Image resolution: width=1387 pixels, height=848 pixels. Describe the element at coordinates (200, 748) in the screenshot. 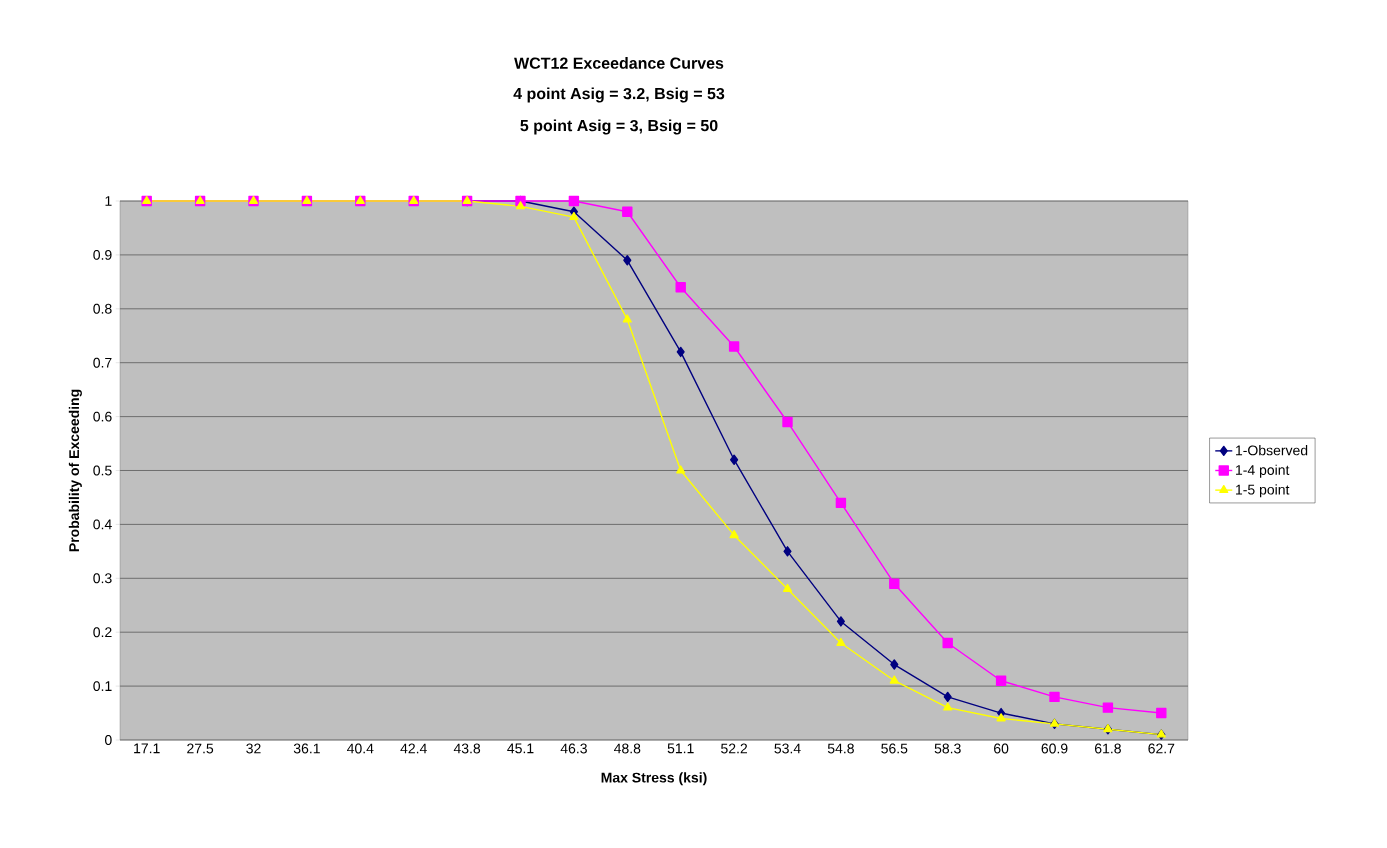

I see `x-tick-label: 27.5` at that location.